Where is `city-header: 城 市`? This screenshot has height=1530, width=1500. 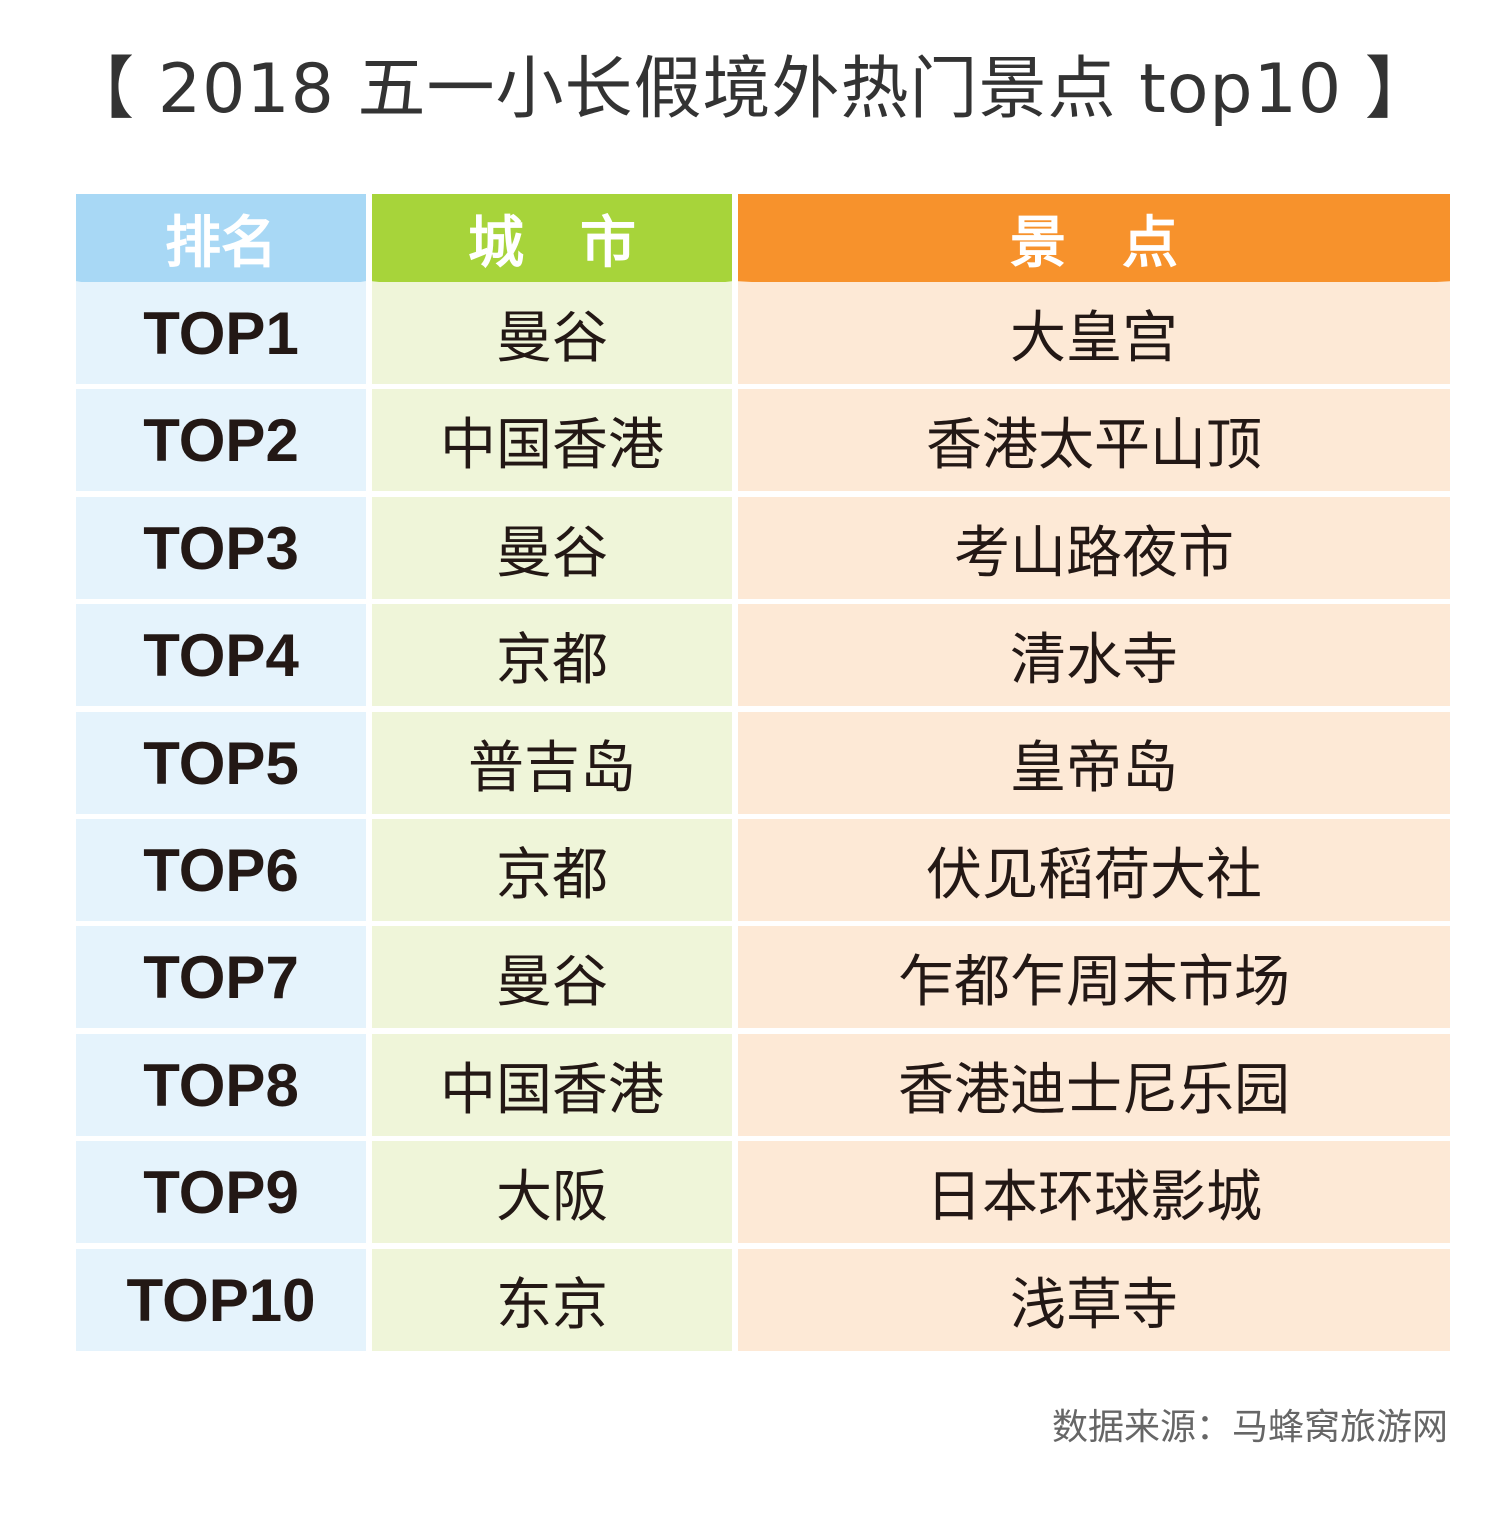
city-header: 城 市 is located at coordinates (552, 246).